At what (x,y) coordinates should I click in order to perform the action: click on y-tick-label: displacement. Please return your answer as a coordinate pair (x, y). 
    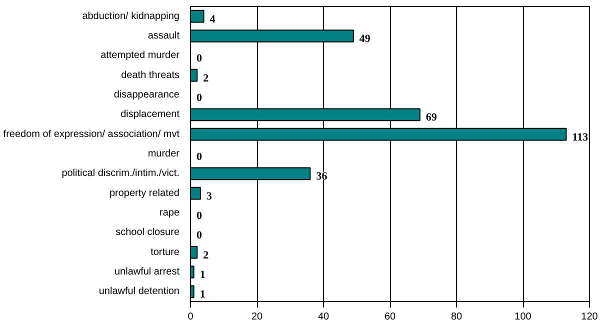
    Looking at the image, I should click on (150, 114).